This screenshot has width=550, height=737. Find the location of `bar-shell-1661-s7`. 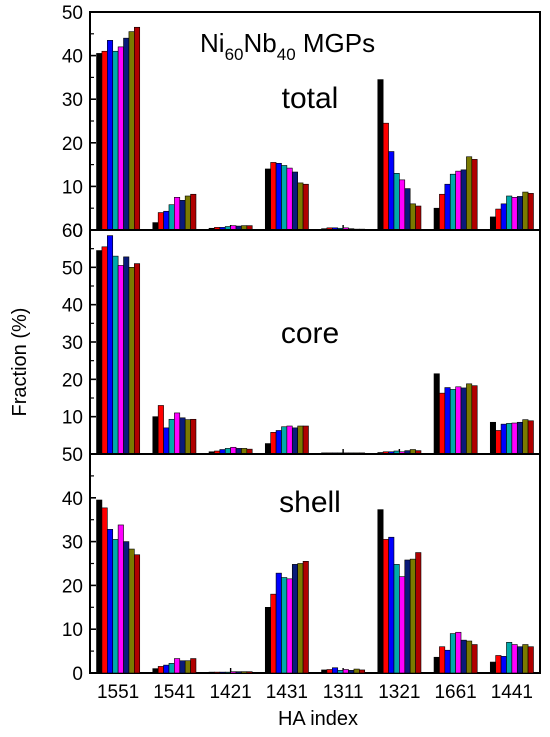

bar-shell-1661-s7 is located at coordinates (469, 657).